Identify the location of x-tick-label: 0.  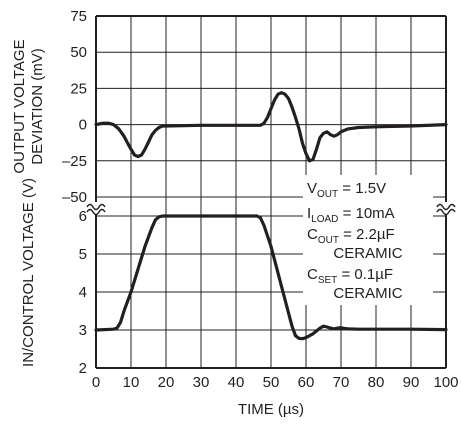
(96, 382).